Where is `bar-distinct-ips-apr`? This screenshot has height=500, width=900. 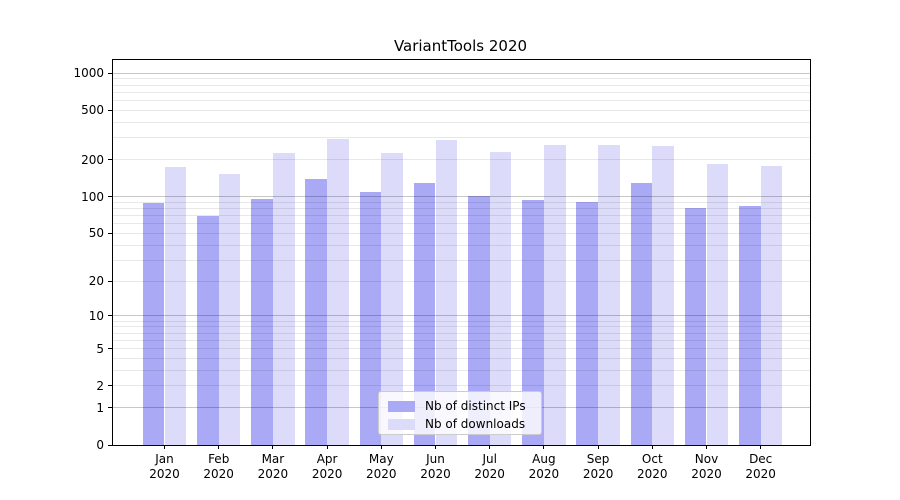
bar-distinct-ips-apr is located at coordinates (316, 311).